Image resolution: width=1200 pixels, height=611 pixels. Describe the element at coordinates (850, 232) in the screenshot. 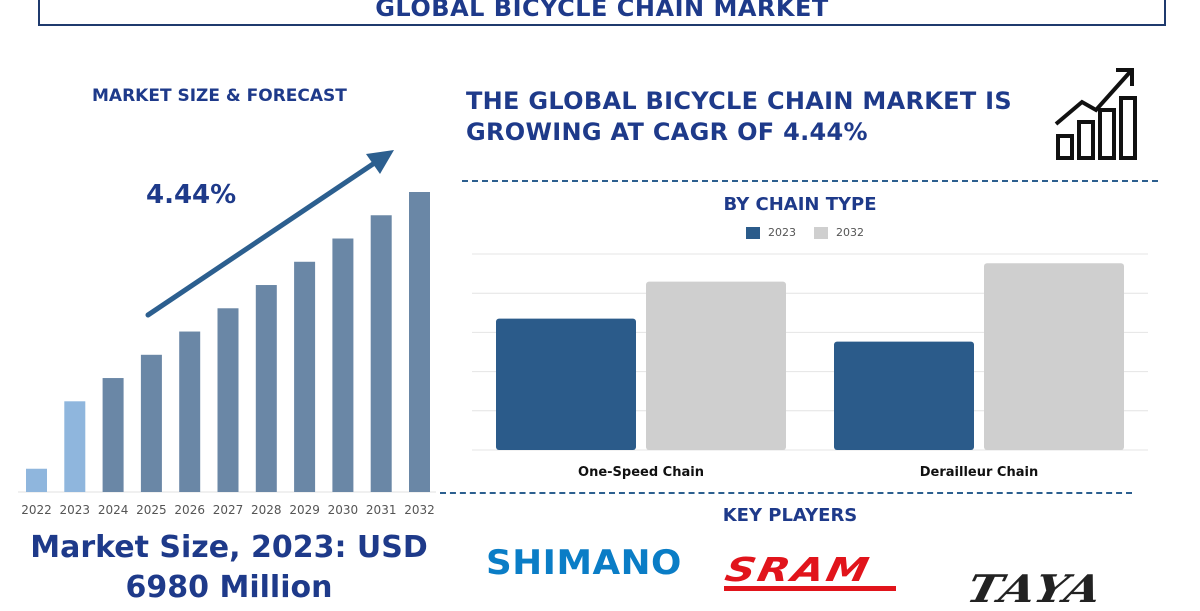

I see `legend-label-2032: 2032` at that location.